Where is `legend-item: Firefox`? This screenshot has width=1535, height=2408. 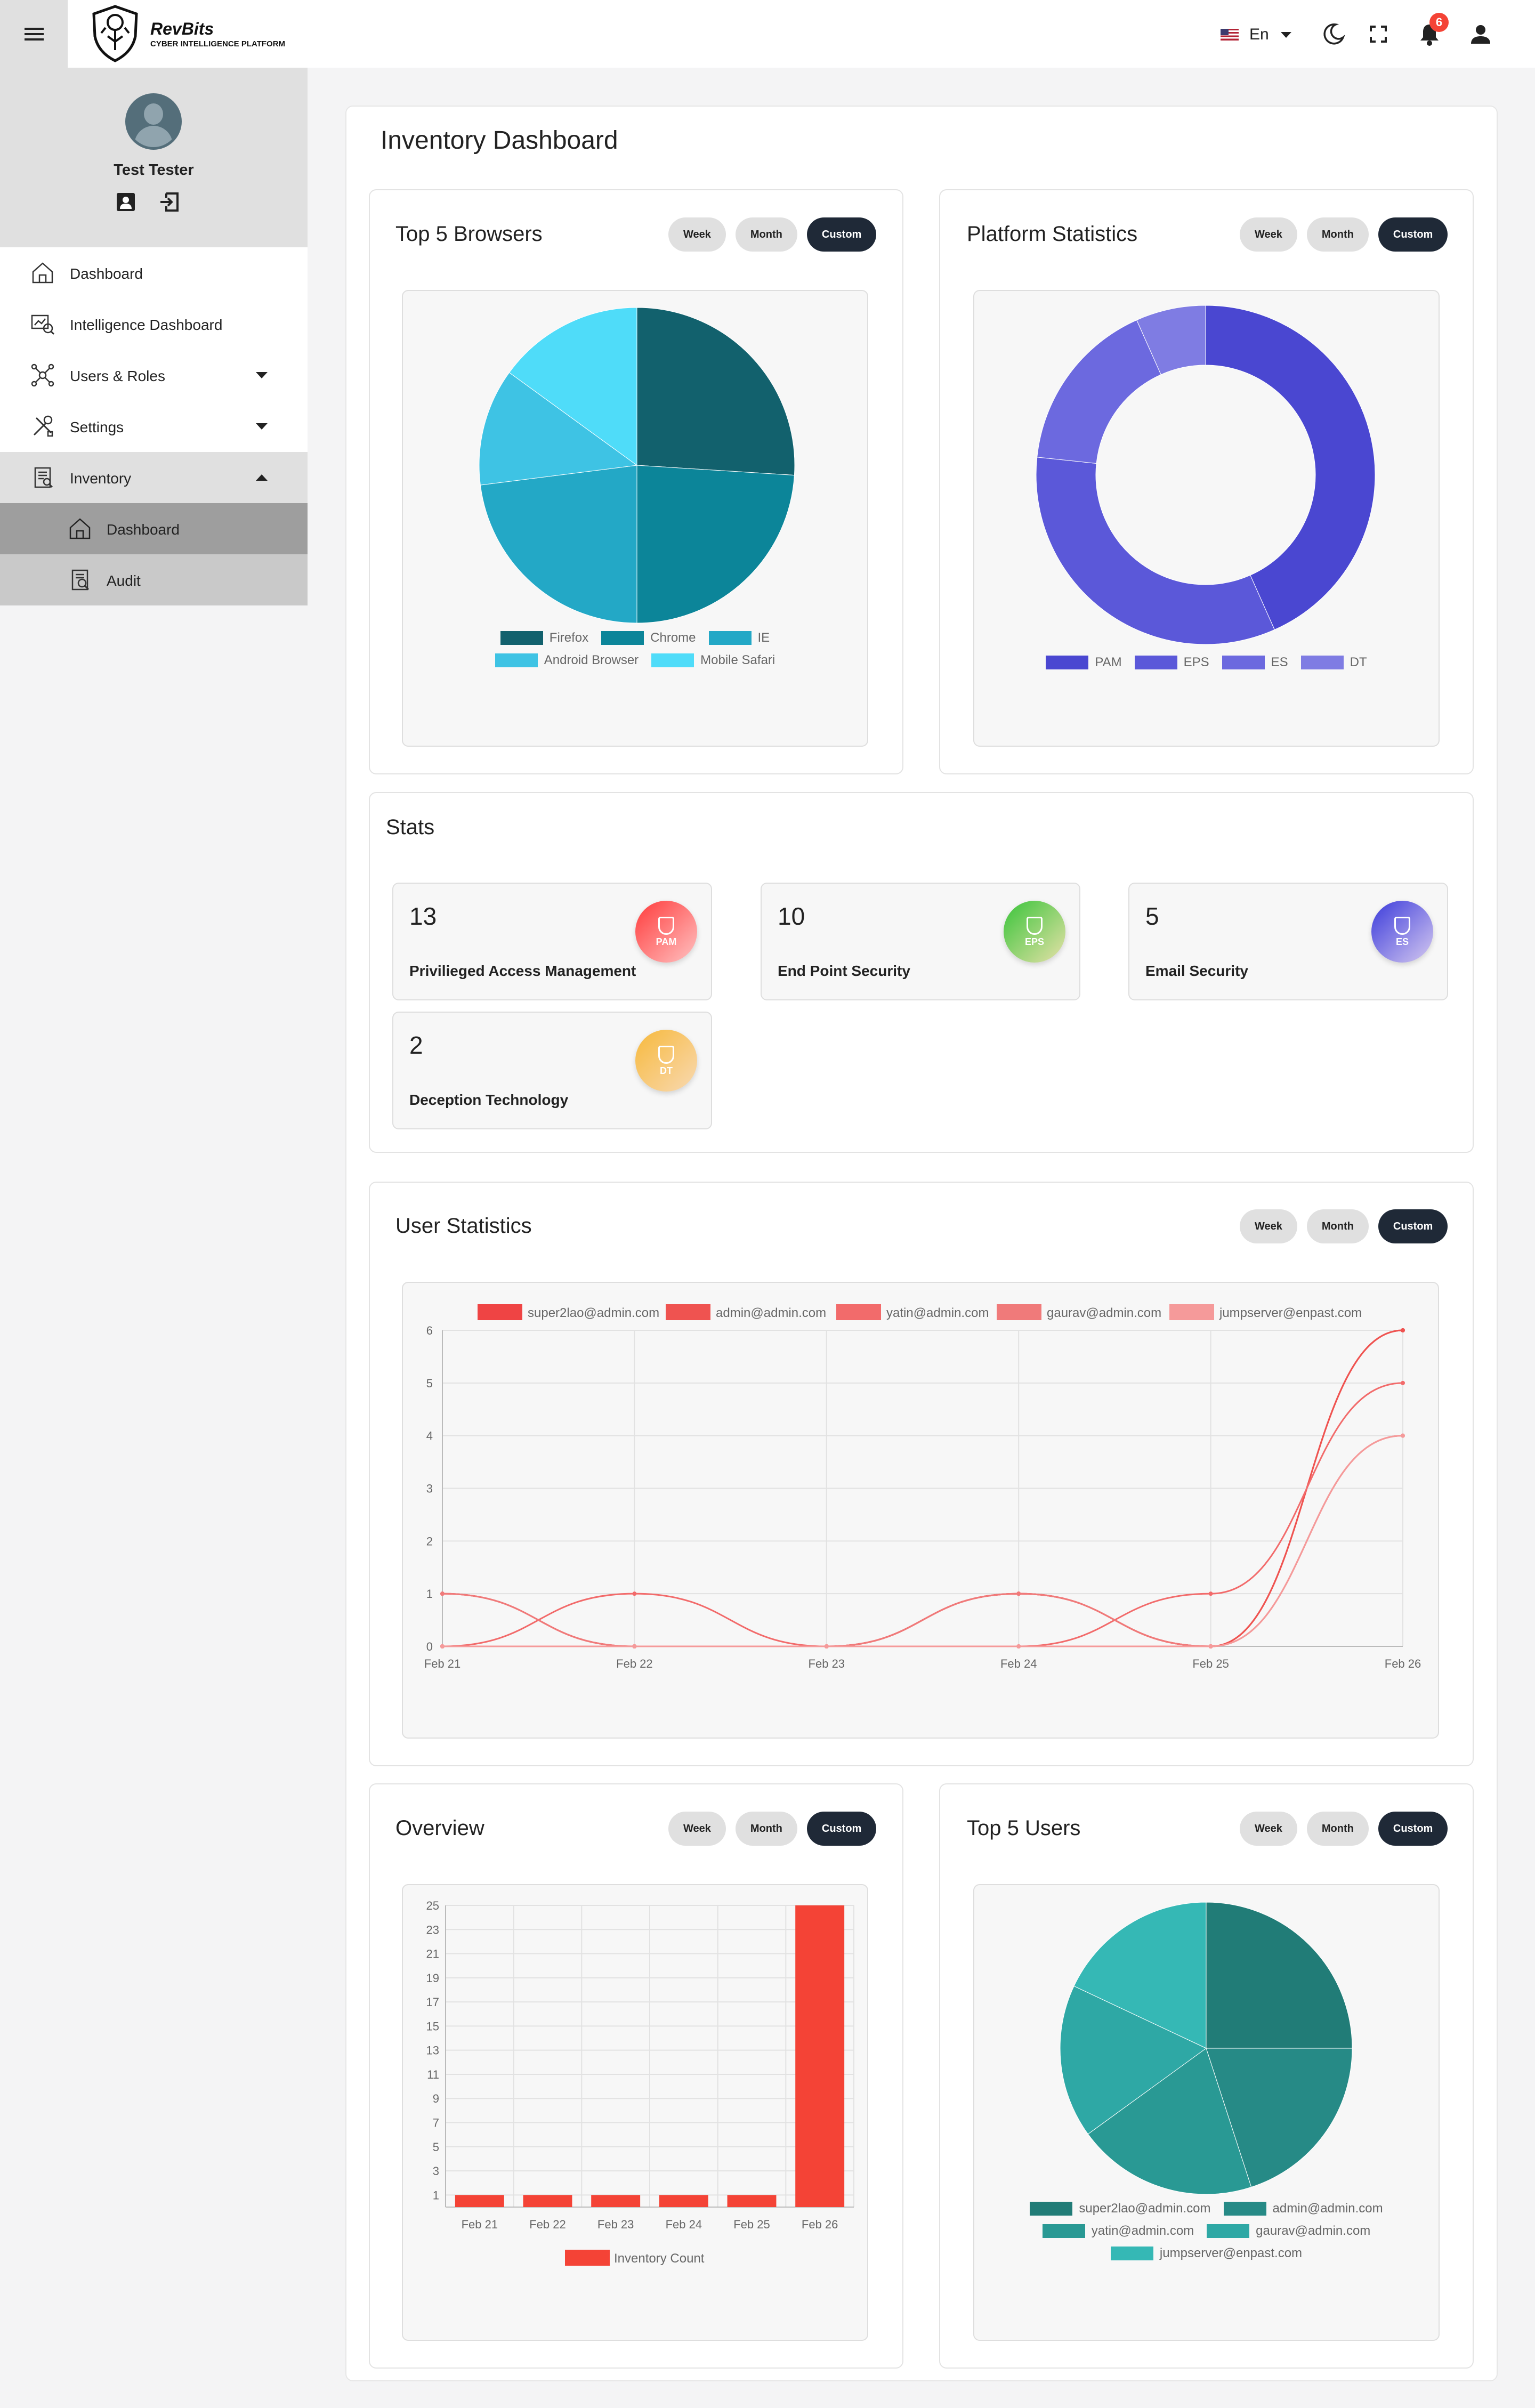 legend-item: Firefox is located at coordinates (544, 638).